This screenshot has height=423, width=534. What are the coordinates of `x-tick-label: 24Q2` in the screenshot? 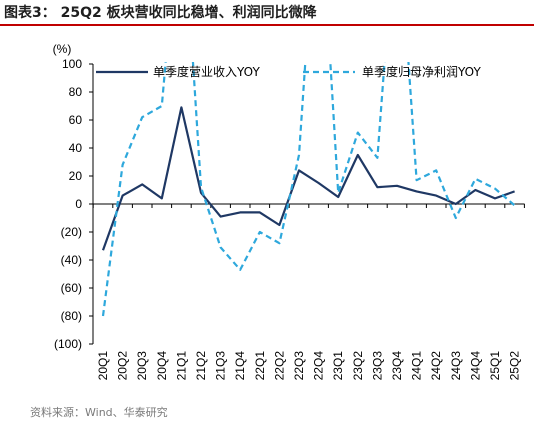 It's located at (436, 366).